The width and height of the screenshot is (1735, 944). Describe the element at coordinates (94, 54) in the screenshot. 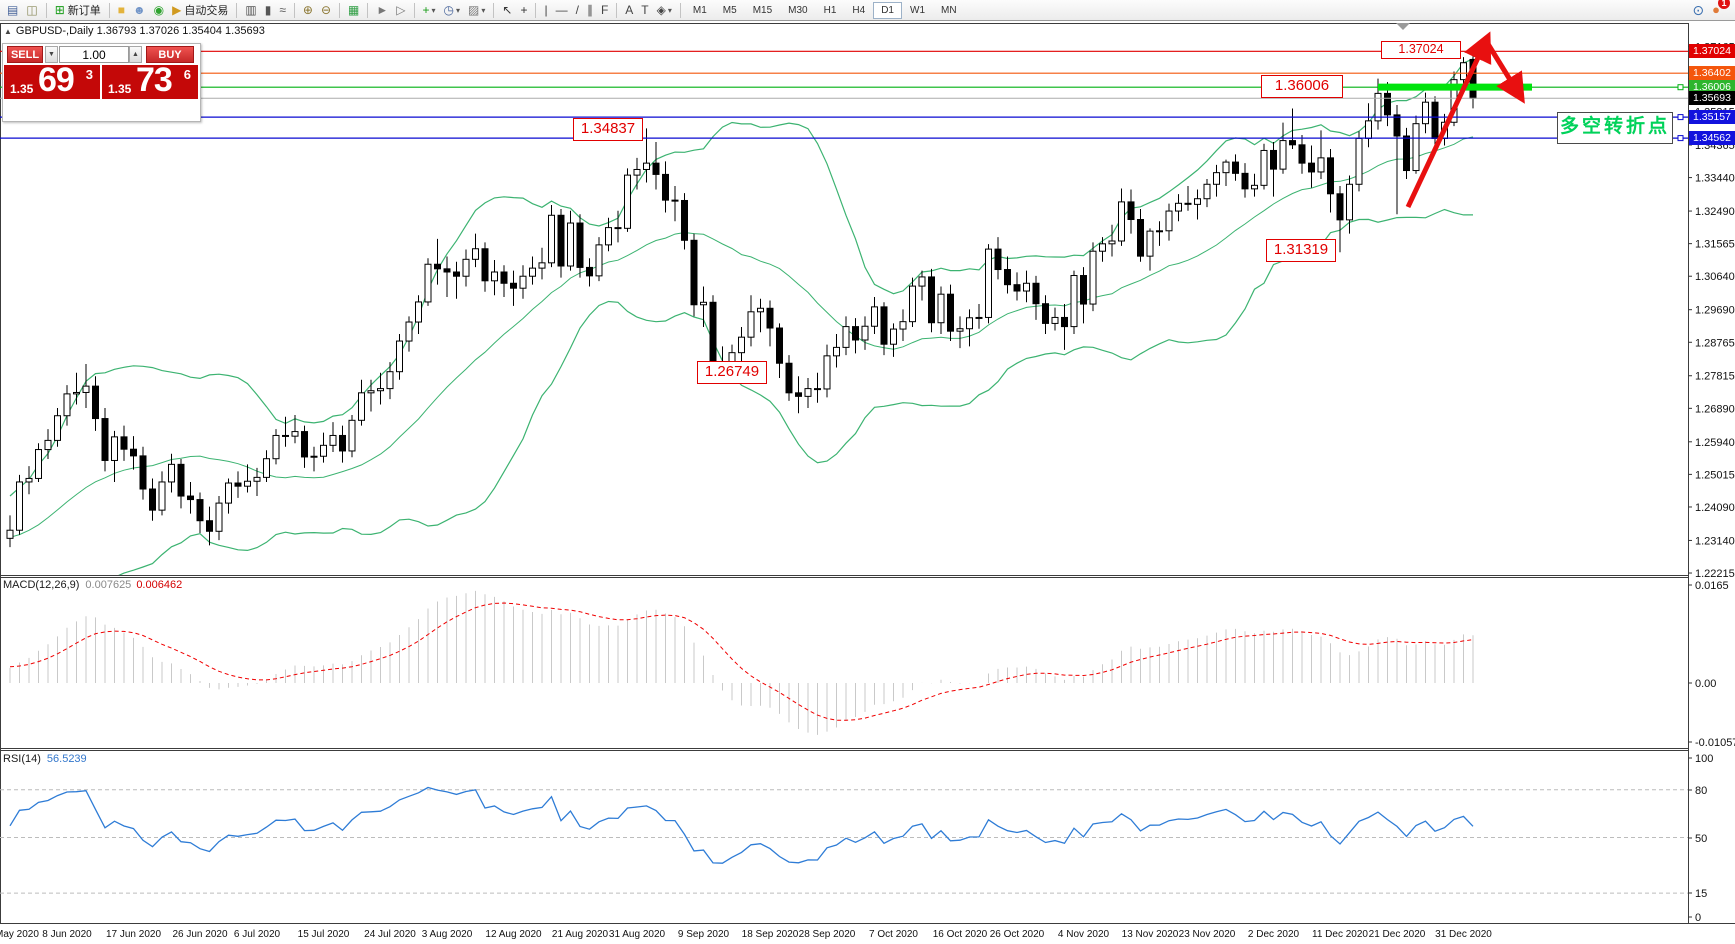

I see `lot-size-input` at that location.